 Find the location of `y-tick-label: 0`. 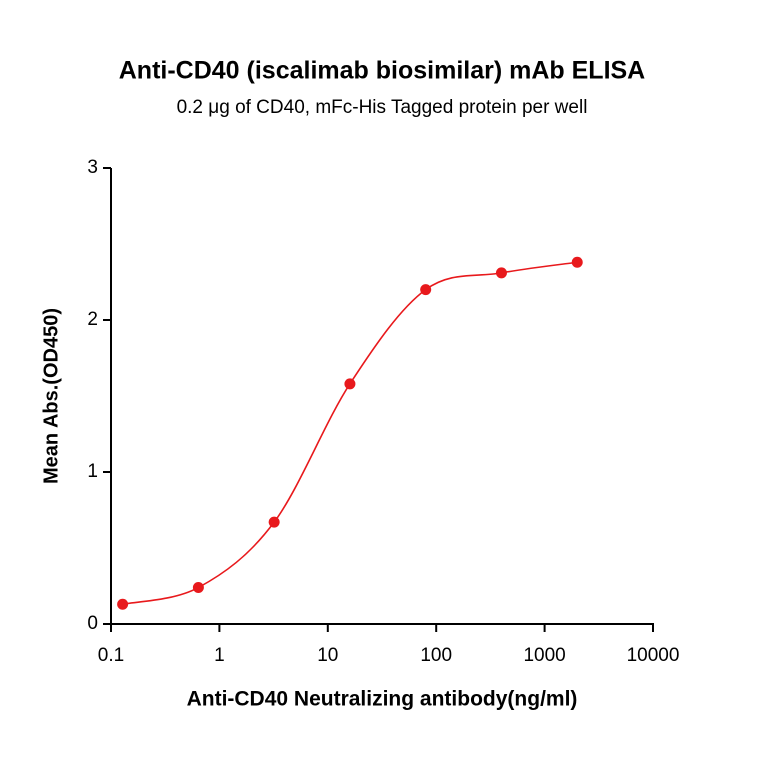

y-tick-label: 0 is located at coordinates (92, 623).